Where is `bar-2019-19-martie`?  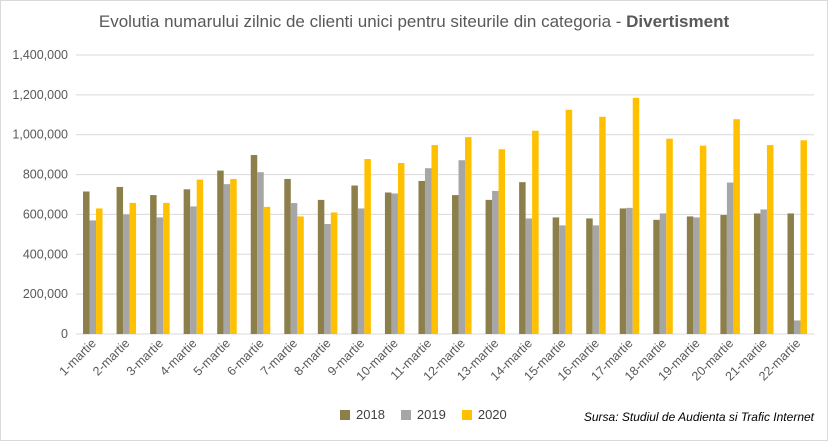 bar-2019-19-martie is located at coordinates (696, 275).